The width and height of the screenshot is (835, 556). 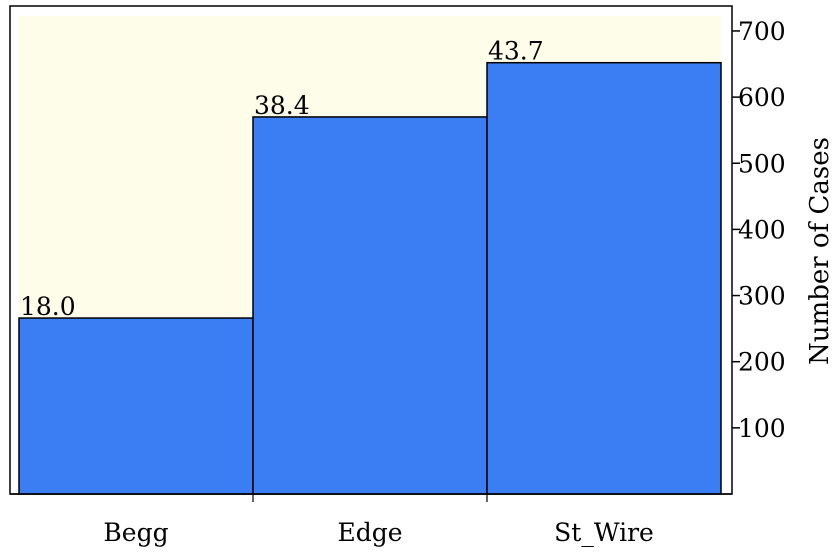 What do you see at coordinates (762, 296) in the screenshot?
I see `y-tick-label: 300` at bounding box center [762, 296].